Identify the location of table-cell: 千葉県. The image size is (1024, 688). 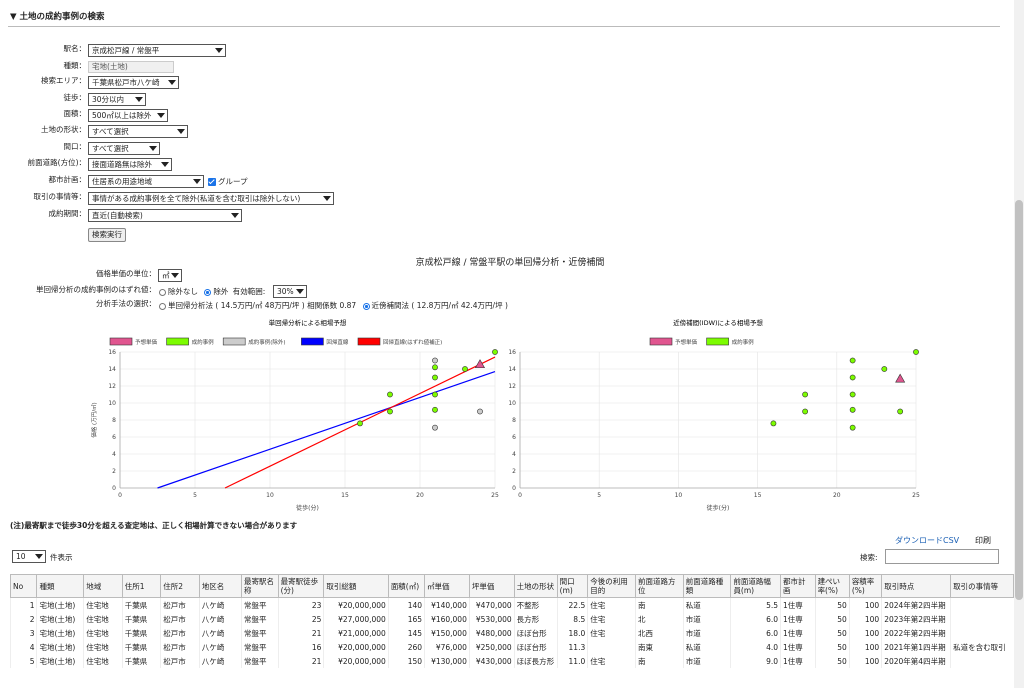
(141, 661).